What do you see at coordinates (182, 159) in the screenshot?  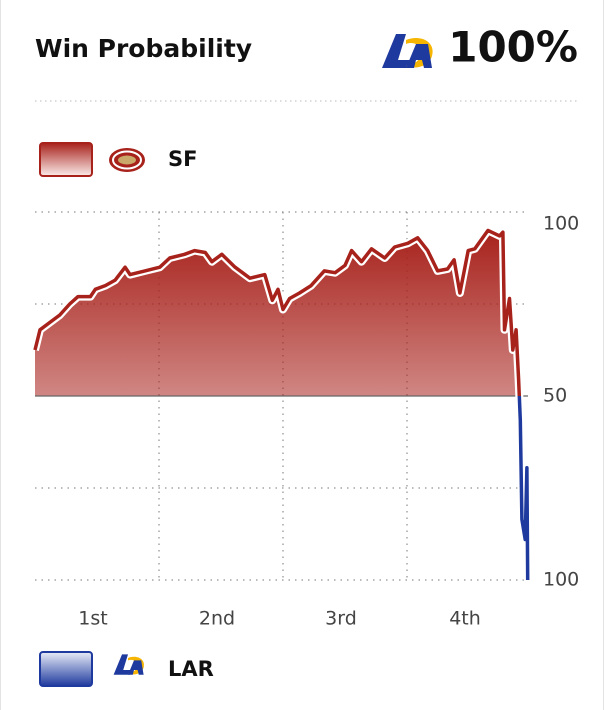 I see `sf-label: SF` at bounding box center [182, 159].